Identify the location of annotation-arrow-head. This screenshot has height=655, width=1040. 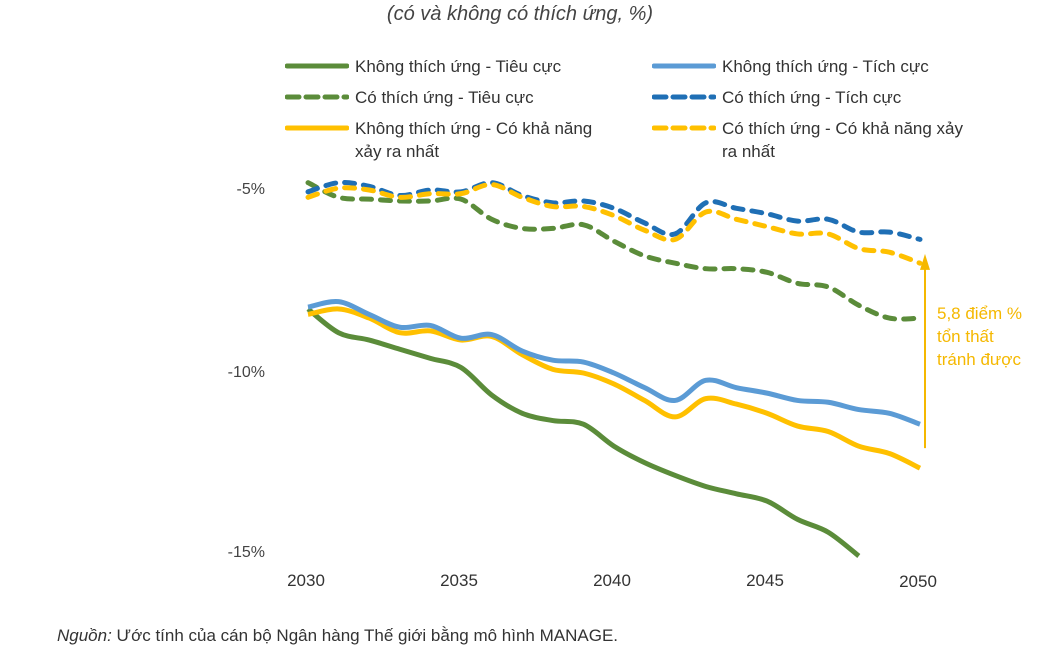
(925, 261).